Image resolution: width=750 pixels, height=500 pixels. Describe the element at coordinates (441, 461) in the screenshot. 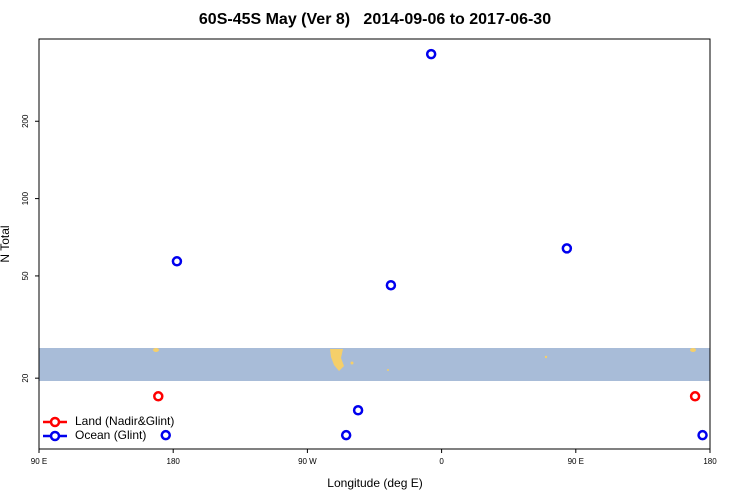

I see `x-tick-label: 0` at that location.